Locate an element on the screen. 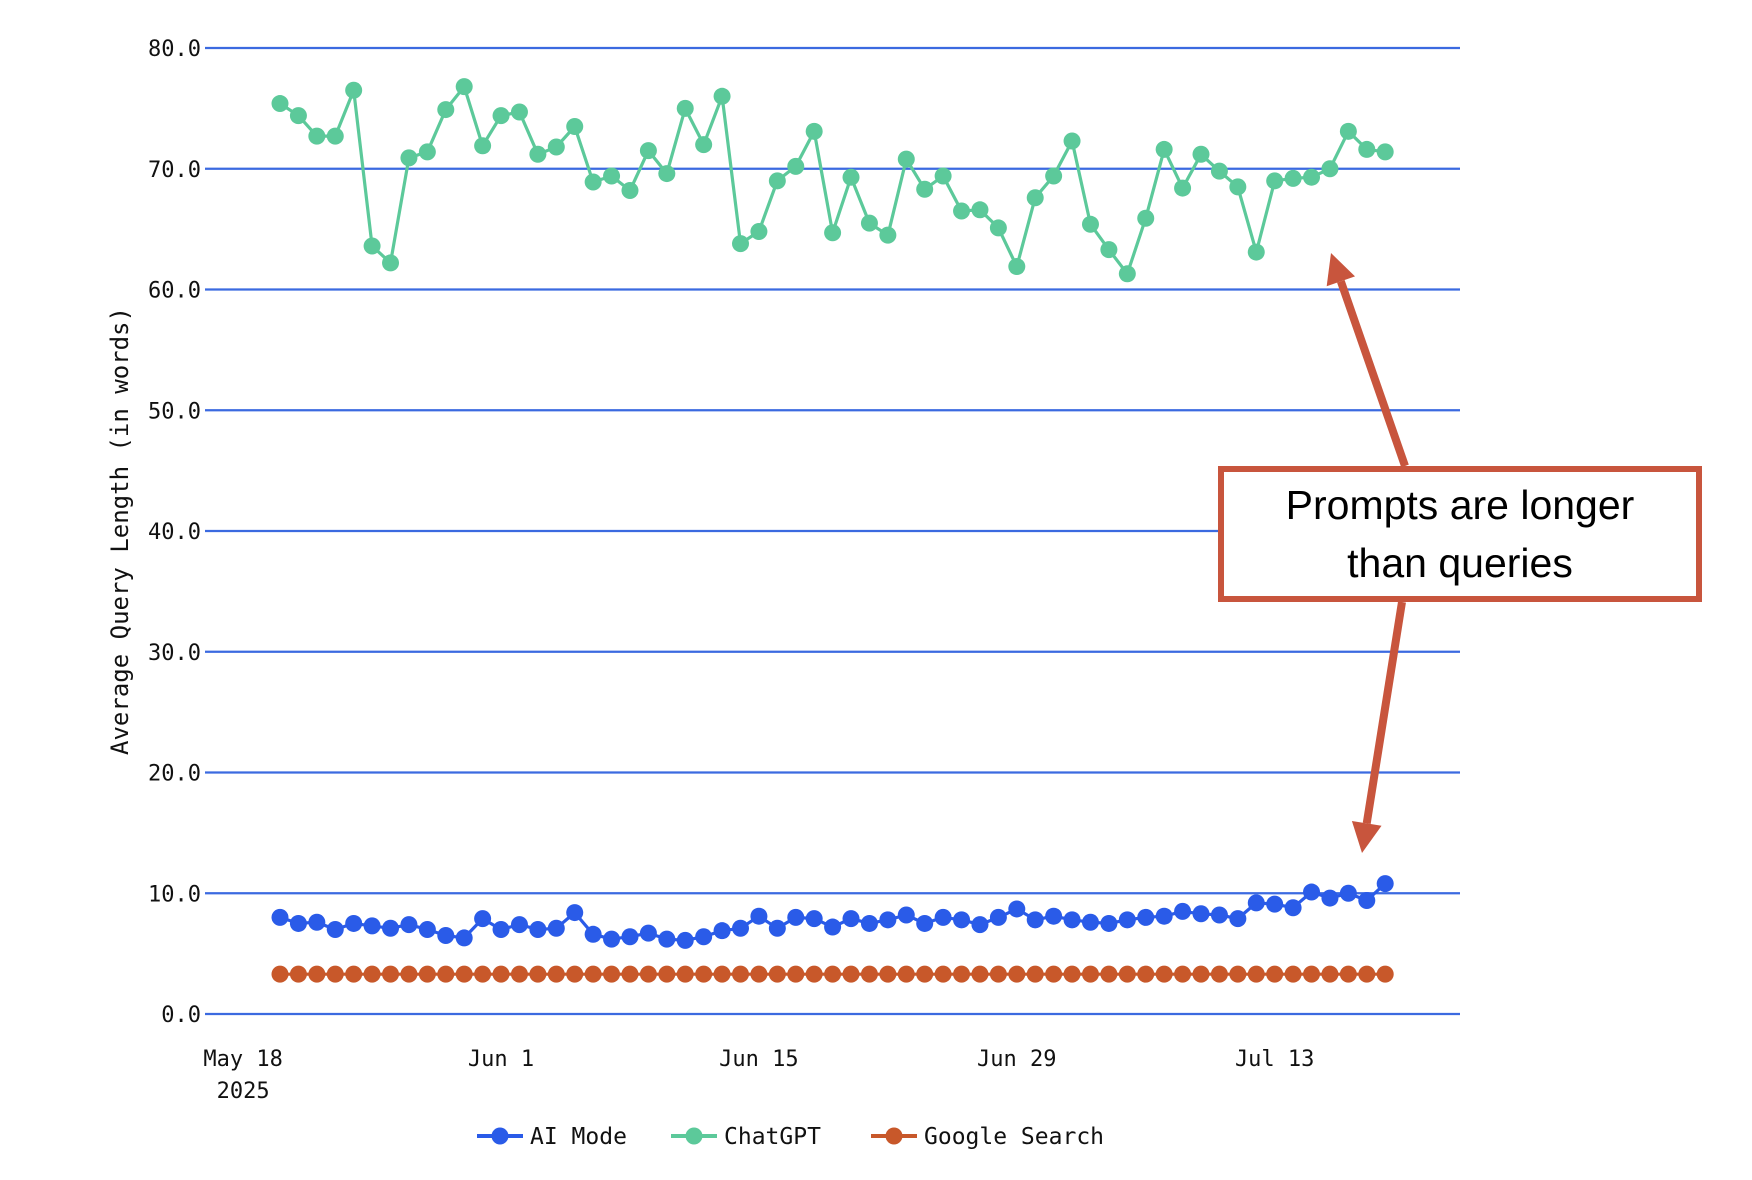  y-tick-label: 50.0 is located at coordinates (174, 411).